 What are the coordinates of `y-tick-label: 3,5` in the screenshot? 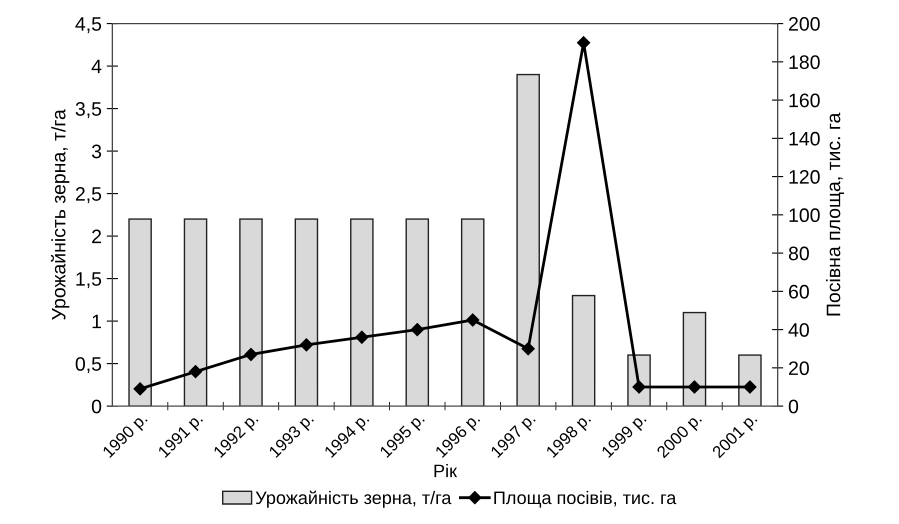 It's located at (89, 110).